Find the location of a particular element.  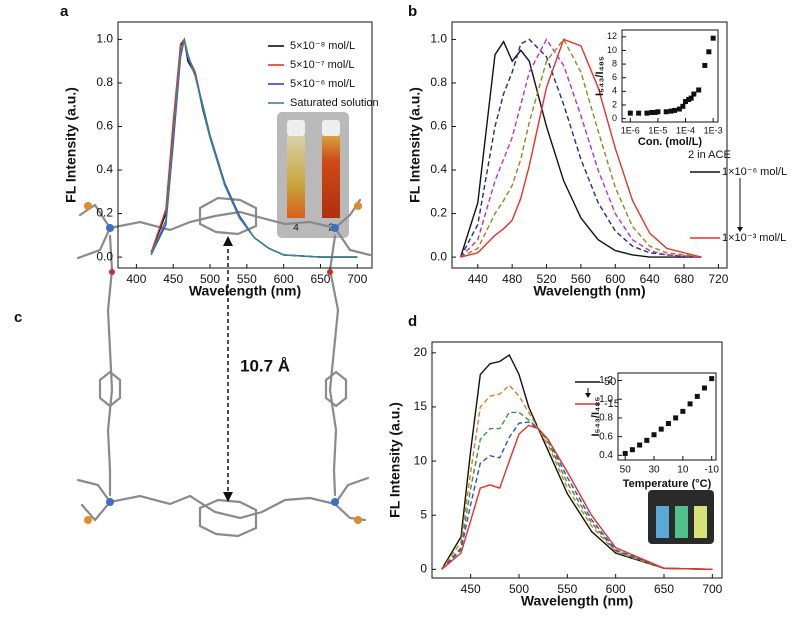

legend-label: 5×10⁻⁸ mol/L is located at coordinates (322, 46).